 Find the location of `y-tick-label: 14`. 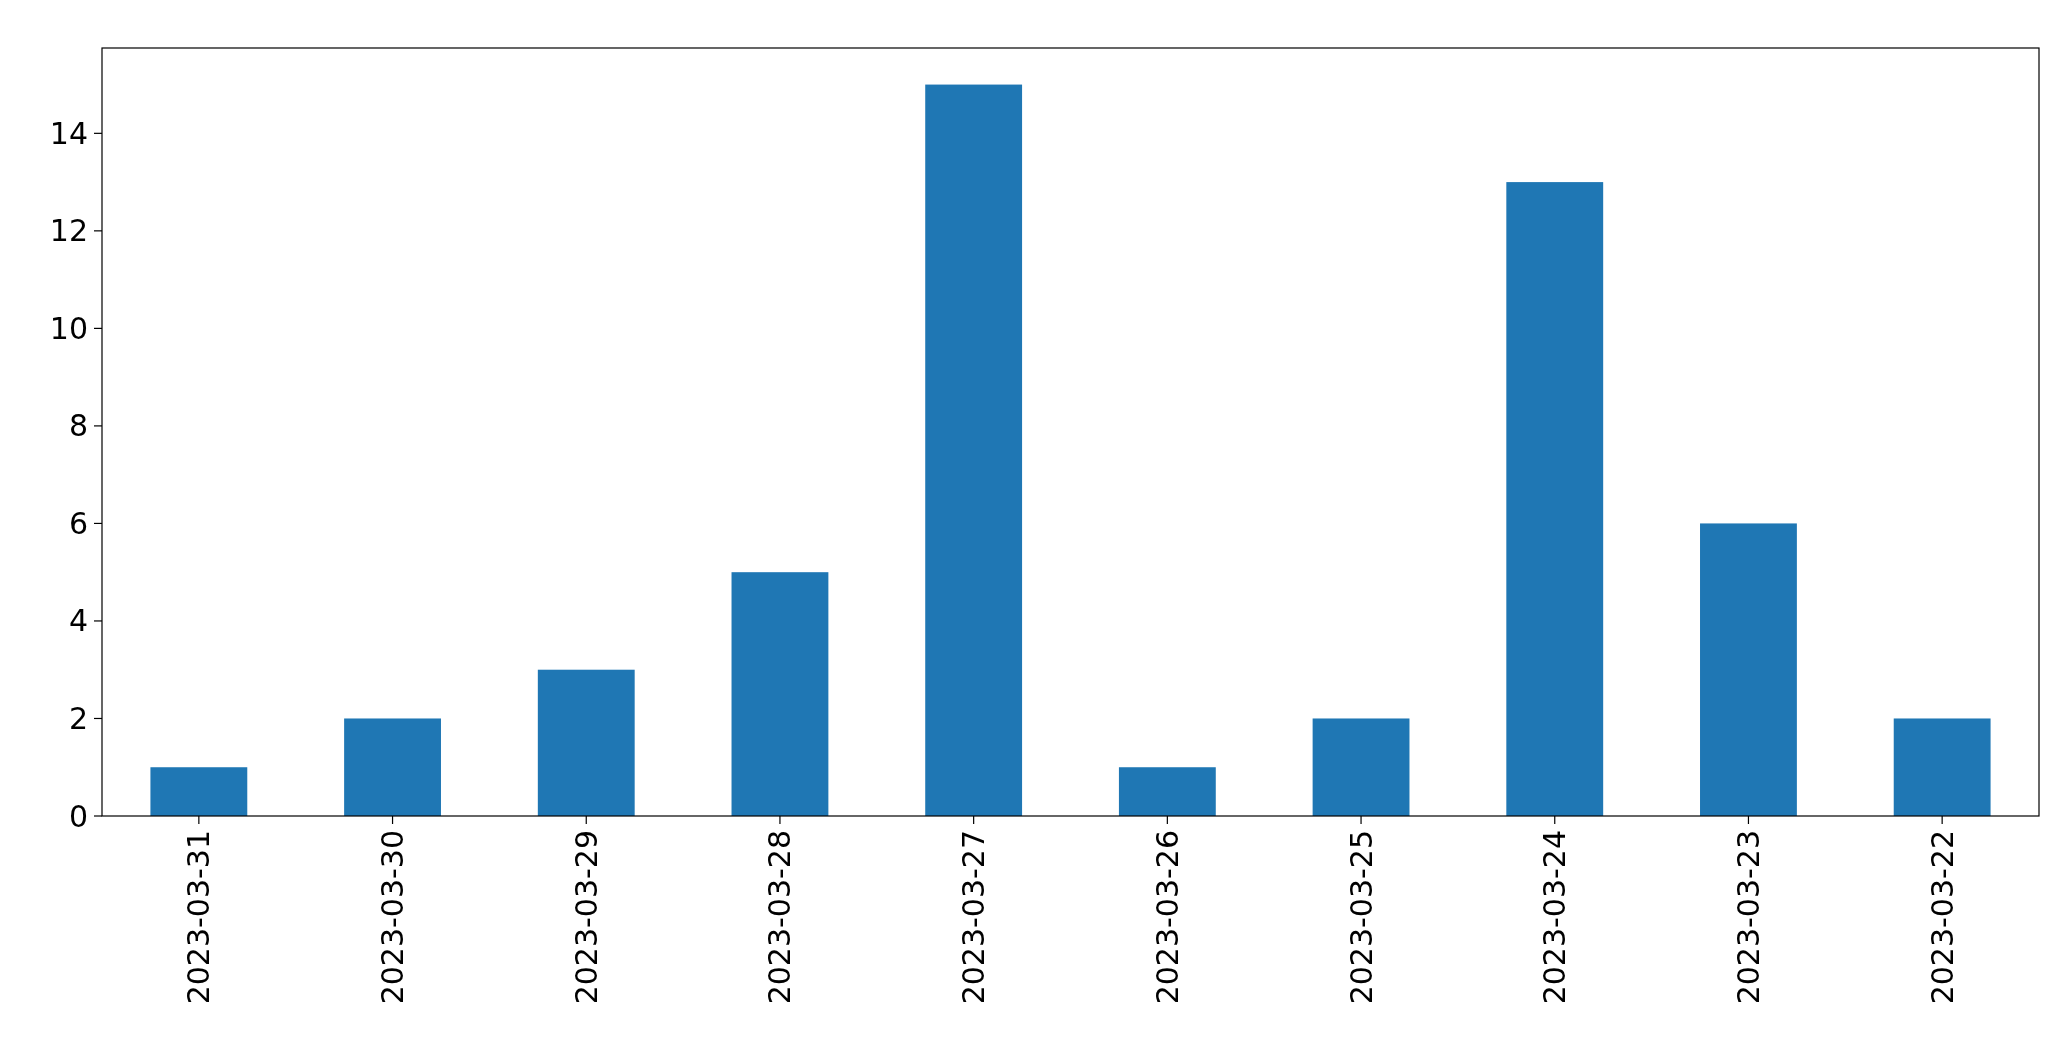

y-tick-label: 14 is located at coordinates (68, 133).